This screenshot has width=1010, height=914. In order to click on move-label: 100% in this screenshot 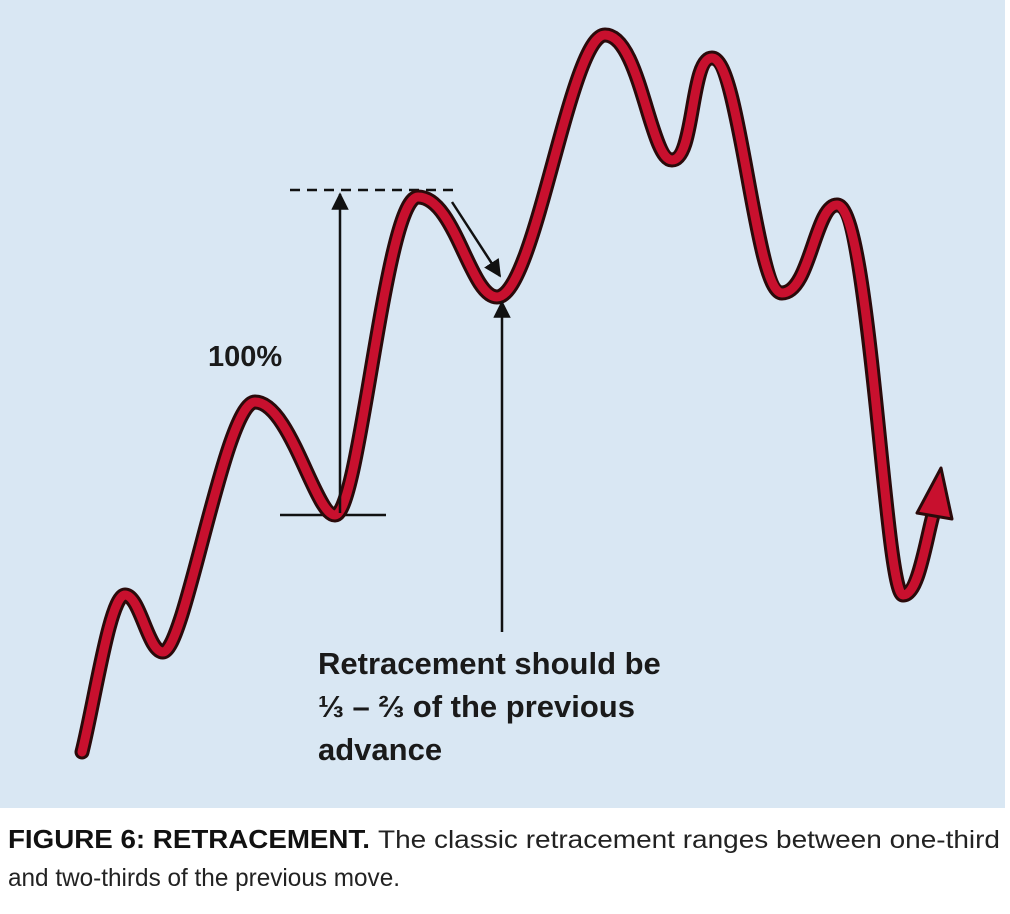, I will do `click(245, 357)`.